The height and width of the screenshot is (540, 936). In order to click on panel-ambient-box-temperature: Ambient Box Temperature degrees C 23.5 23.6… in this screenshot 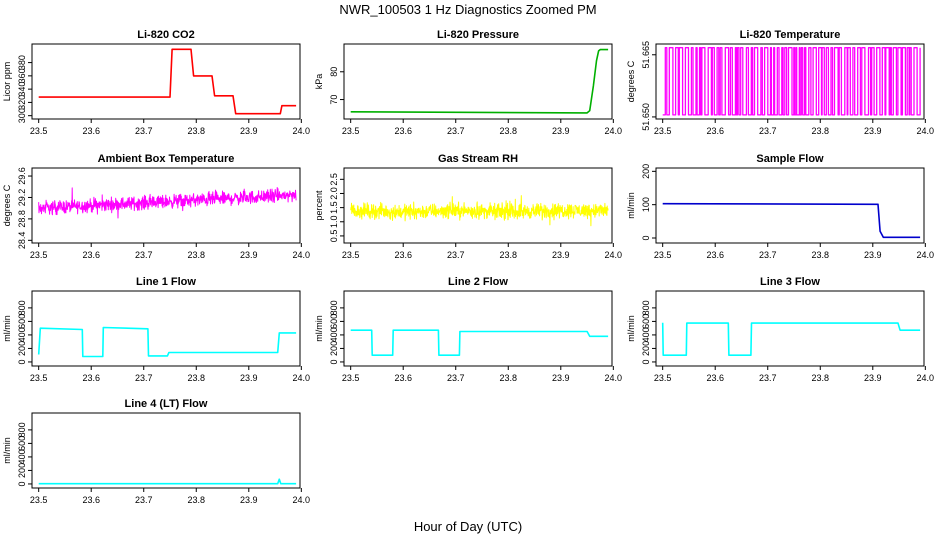, I will do `click(156, 206)`.